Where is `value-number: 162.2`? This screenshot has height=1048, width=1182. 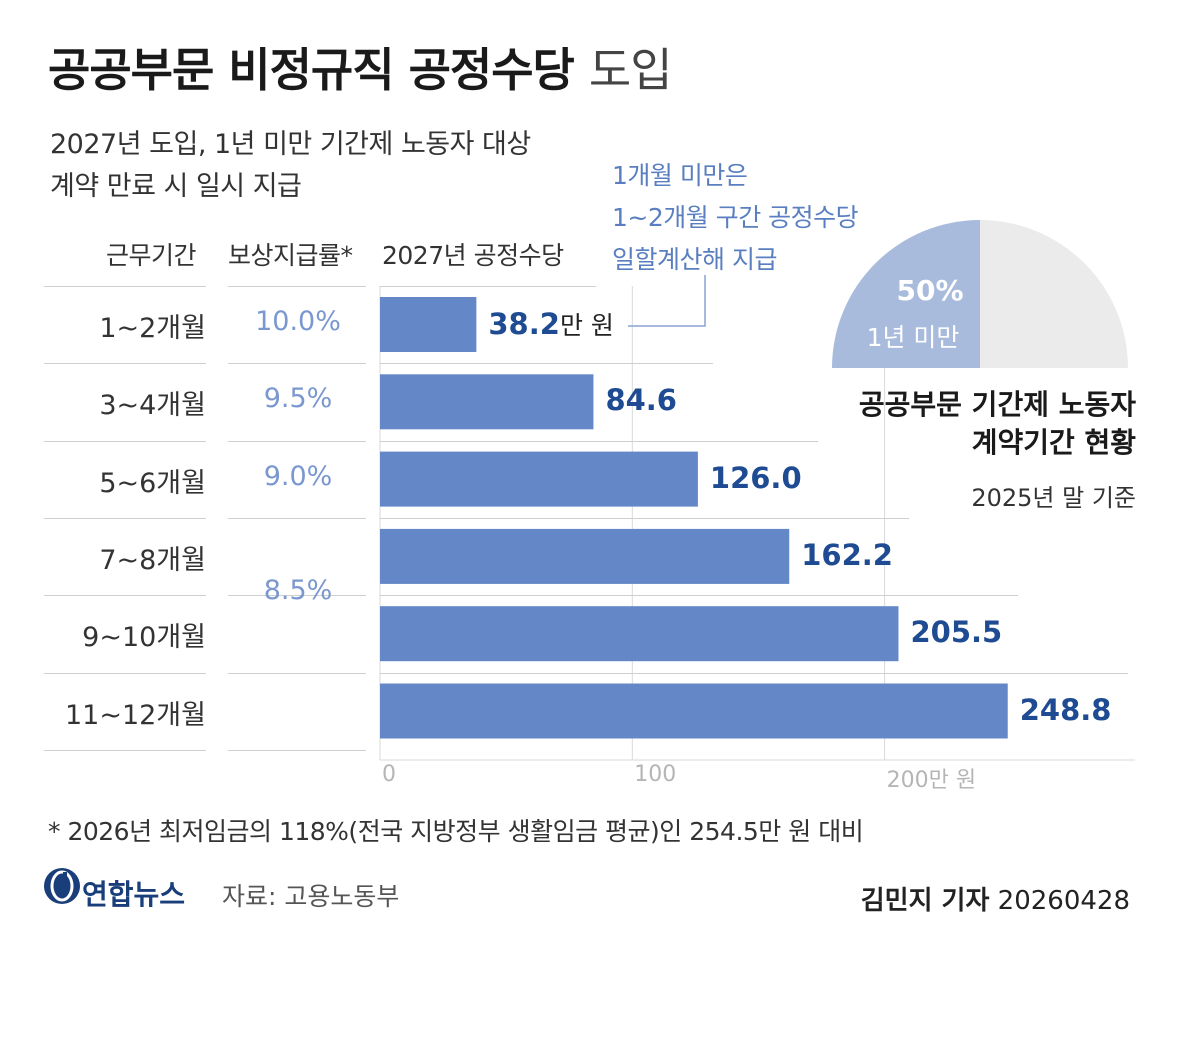
value-number: 162.2 is located at coordinates (847, 554).